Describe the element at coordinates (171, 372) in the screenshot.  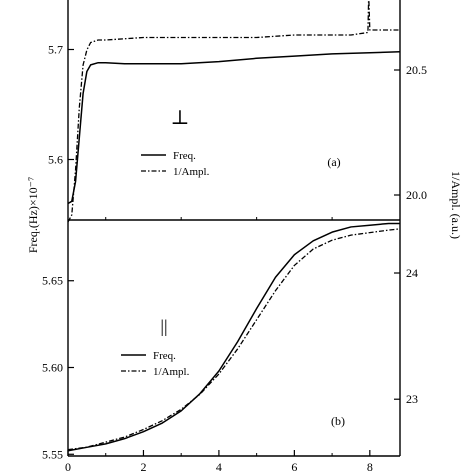
I see `panel-b-legend-ampl-label: 1/Ampl.` at that location.